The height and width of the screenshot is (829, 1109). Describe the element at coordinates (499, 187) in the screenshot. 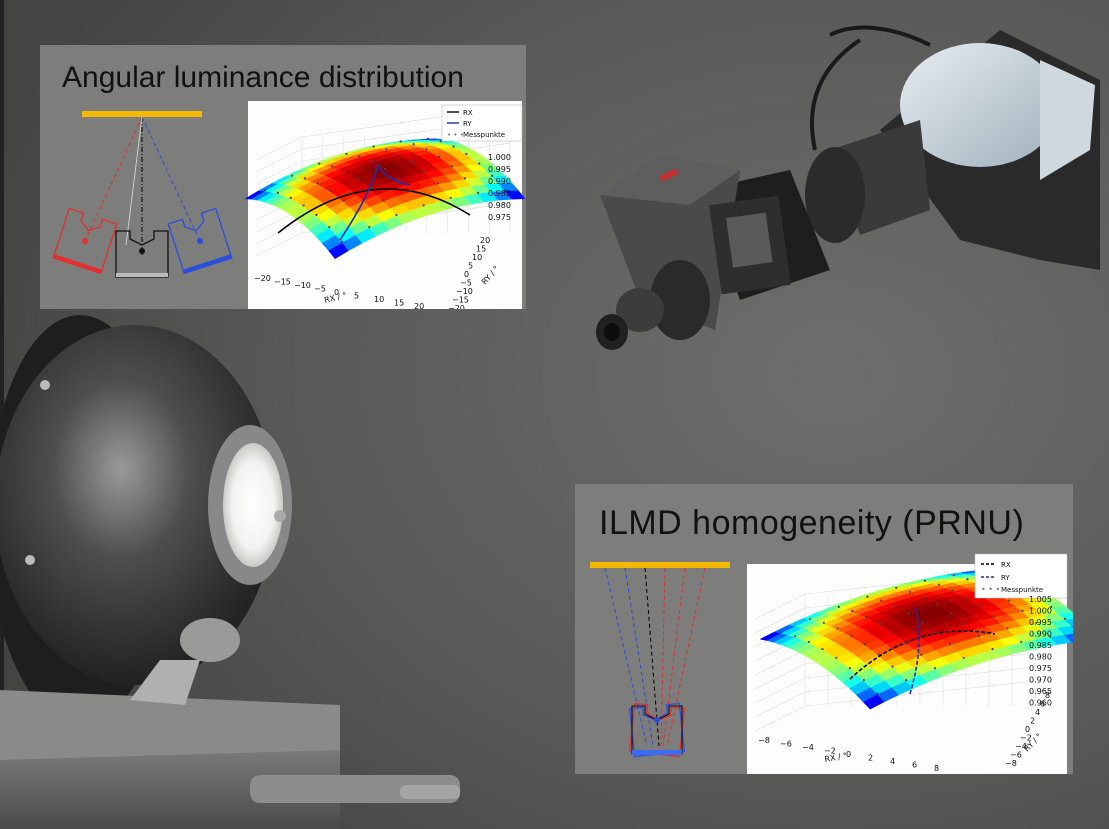

I see `z-tick-labels: 1.000 0.995 0.990 0.985 0.980 0.975` at that location.